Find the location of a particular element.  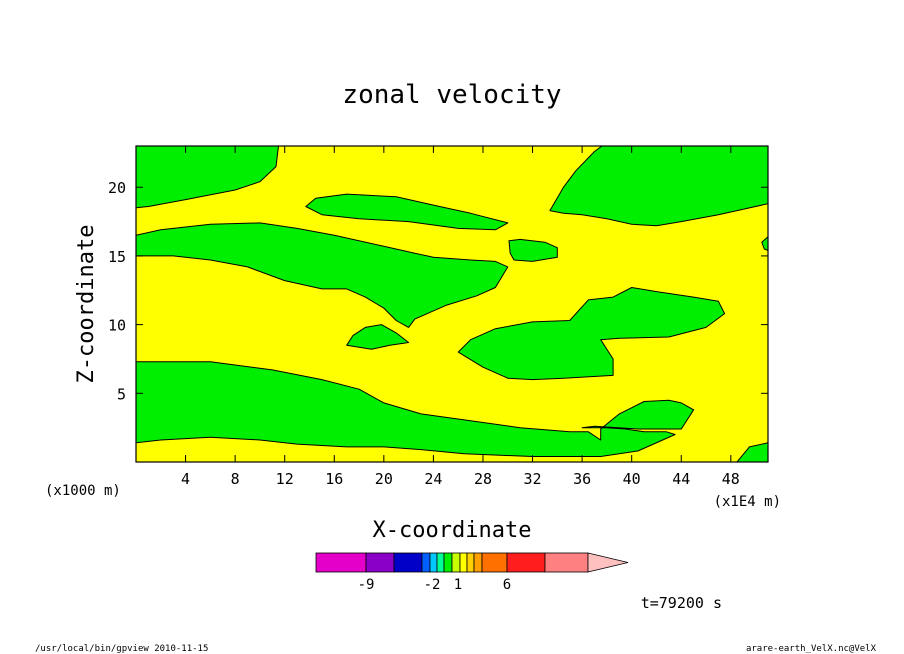

y-tick-label: 10 is located at coordinates (117, 326).